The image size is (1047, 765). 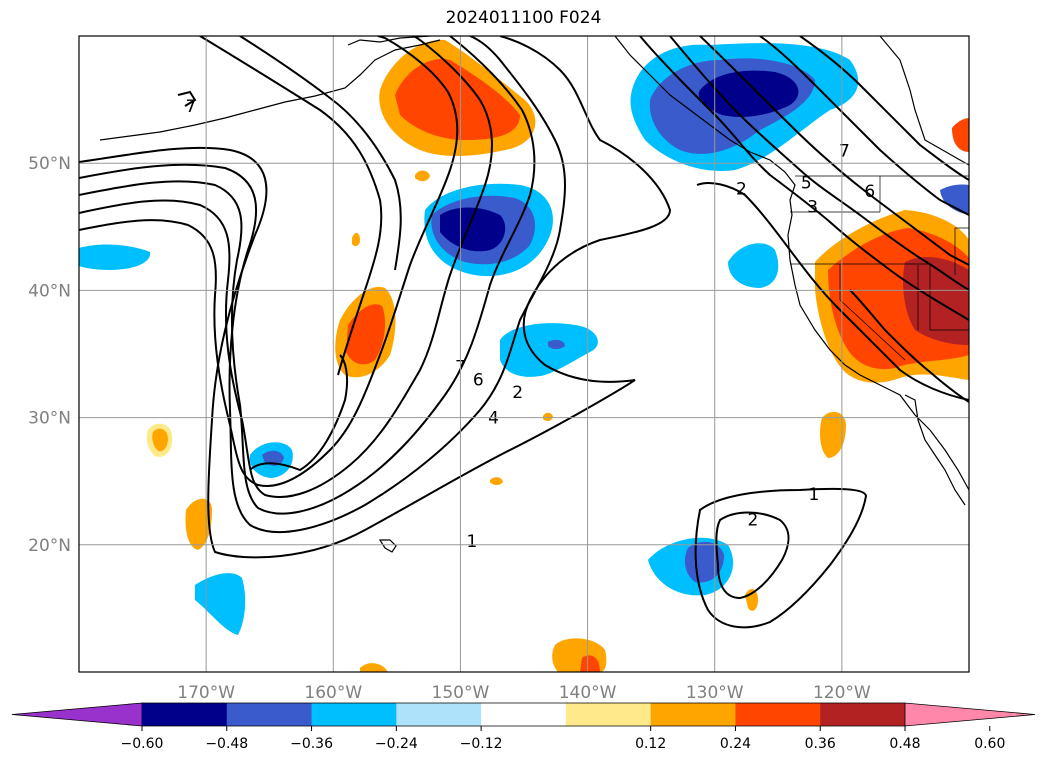 What do you see at coordinates (115, 257) in the screenshot?
I see `negative-anomaly-west-edge` at bounding box center [115, 257].